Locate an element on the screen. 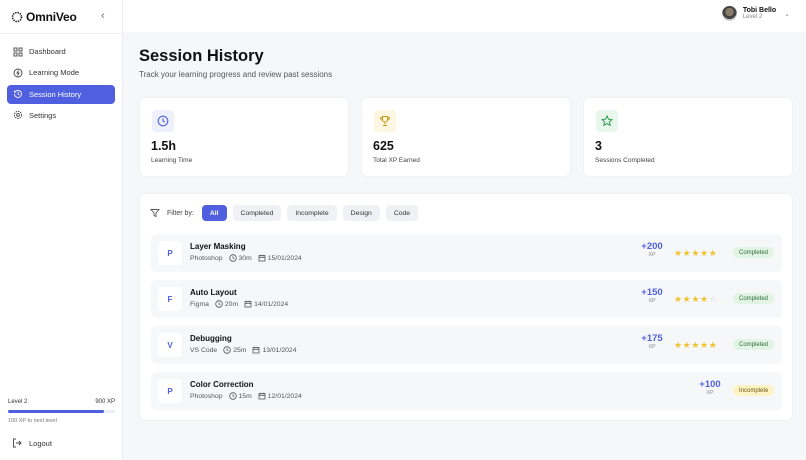 This screenshot has width=806, height=460. filter-label: Filter by: is located at coordinates (180, 213).